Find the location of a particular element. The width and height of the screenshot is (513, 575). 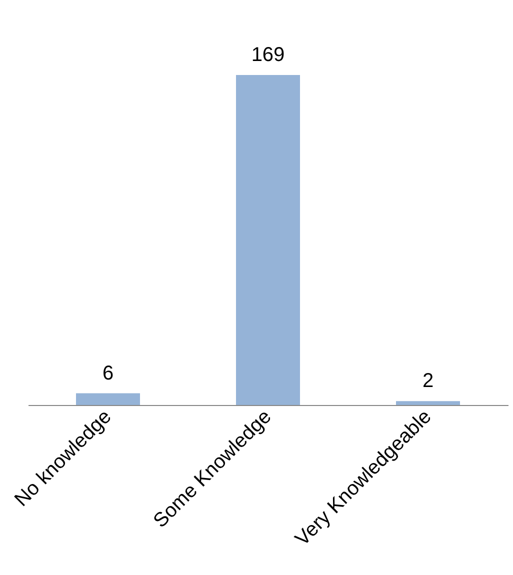

data-label: 169 is located at coordinates (268, 55).